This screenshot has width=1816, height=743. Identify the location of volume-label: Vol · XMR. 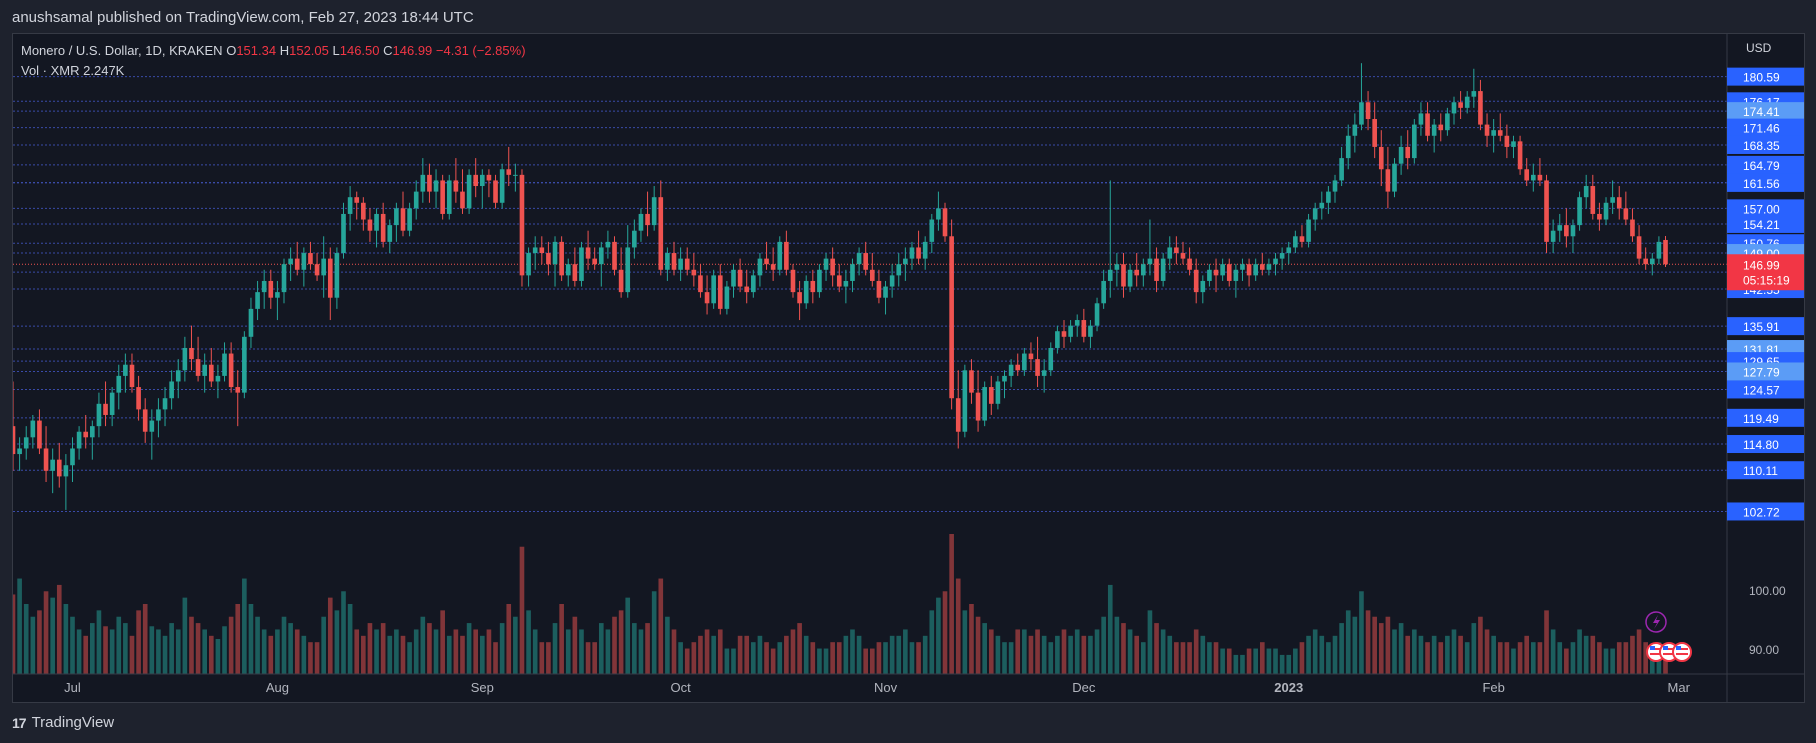
(50, 70).